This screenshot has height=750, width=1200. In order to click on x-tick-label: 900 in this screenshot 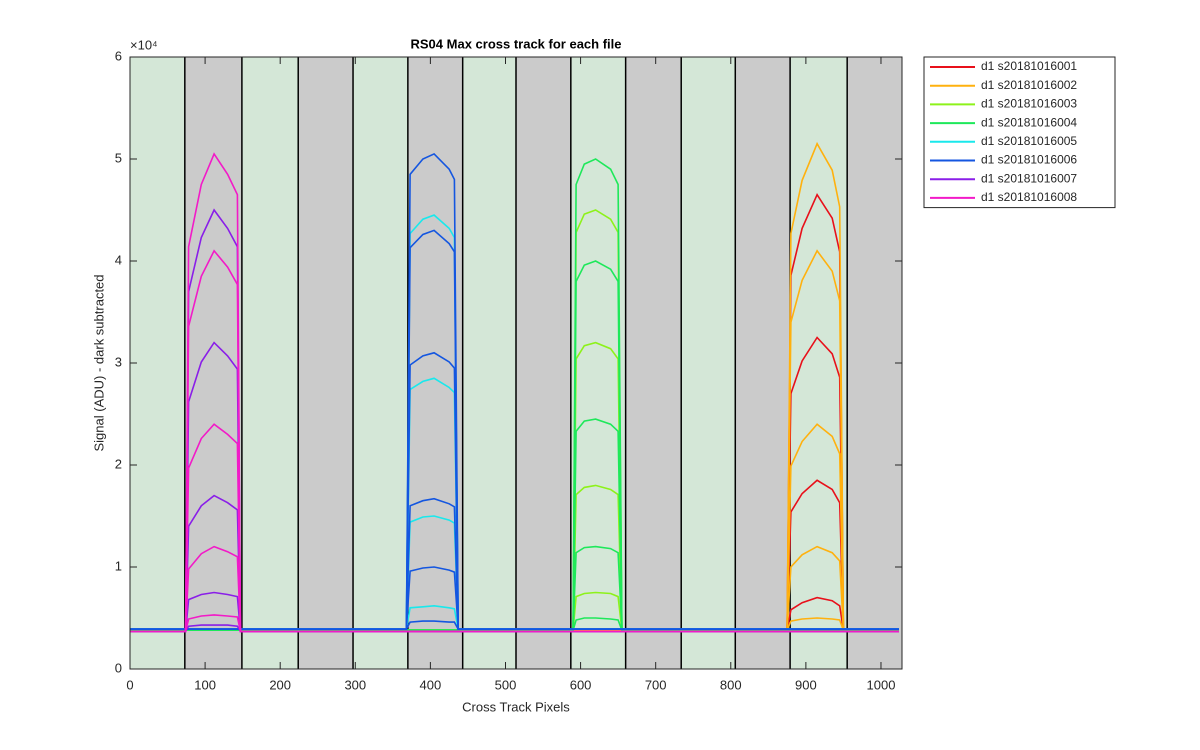, I will do `click(806, 684)`.